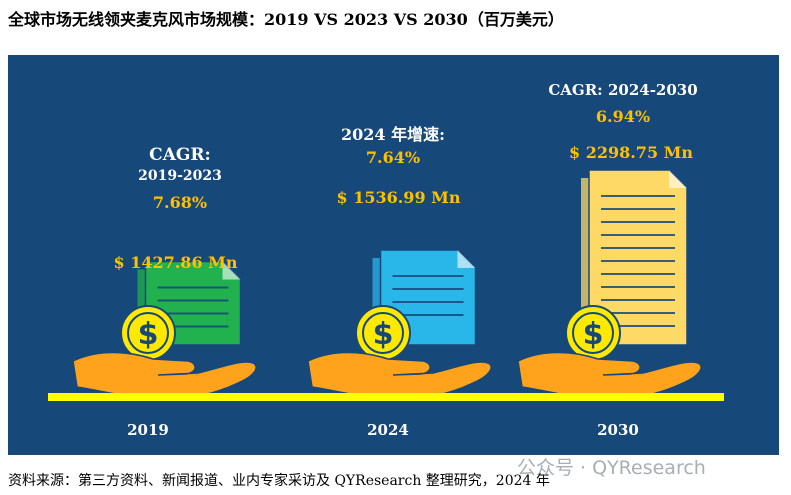 The height and width of the screenshot is (495, 791). What do you see at coordinates (175, 262) in the screenshot?
I see `value-label-2019: $ 1427.86 Mn` at bounding box center [175, 262].